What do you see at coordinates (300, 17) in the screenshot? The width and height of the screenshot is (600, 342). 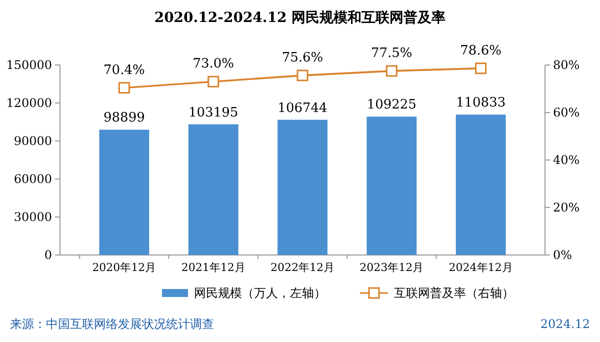 I see `chart-title: 2020.12-2024.12 网民规模和互联网普及率` at bounding box center [300, 17].